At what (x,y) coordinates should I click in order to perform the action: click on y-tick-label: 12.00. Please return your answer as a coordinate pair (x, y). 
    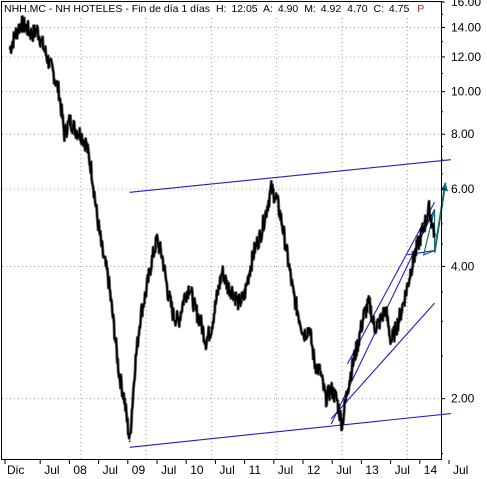
    Looking at the image, I should click on (466, 57).